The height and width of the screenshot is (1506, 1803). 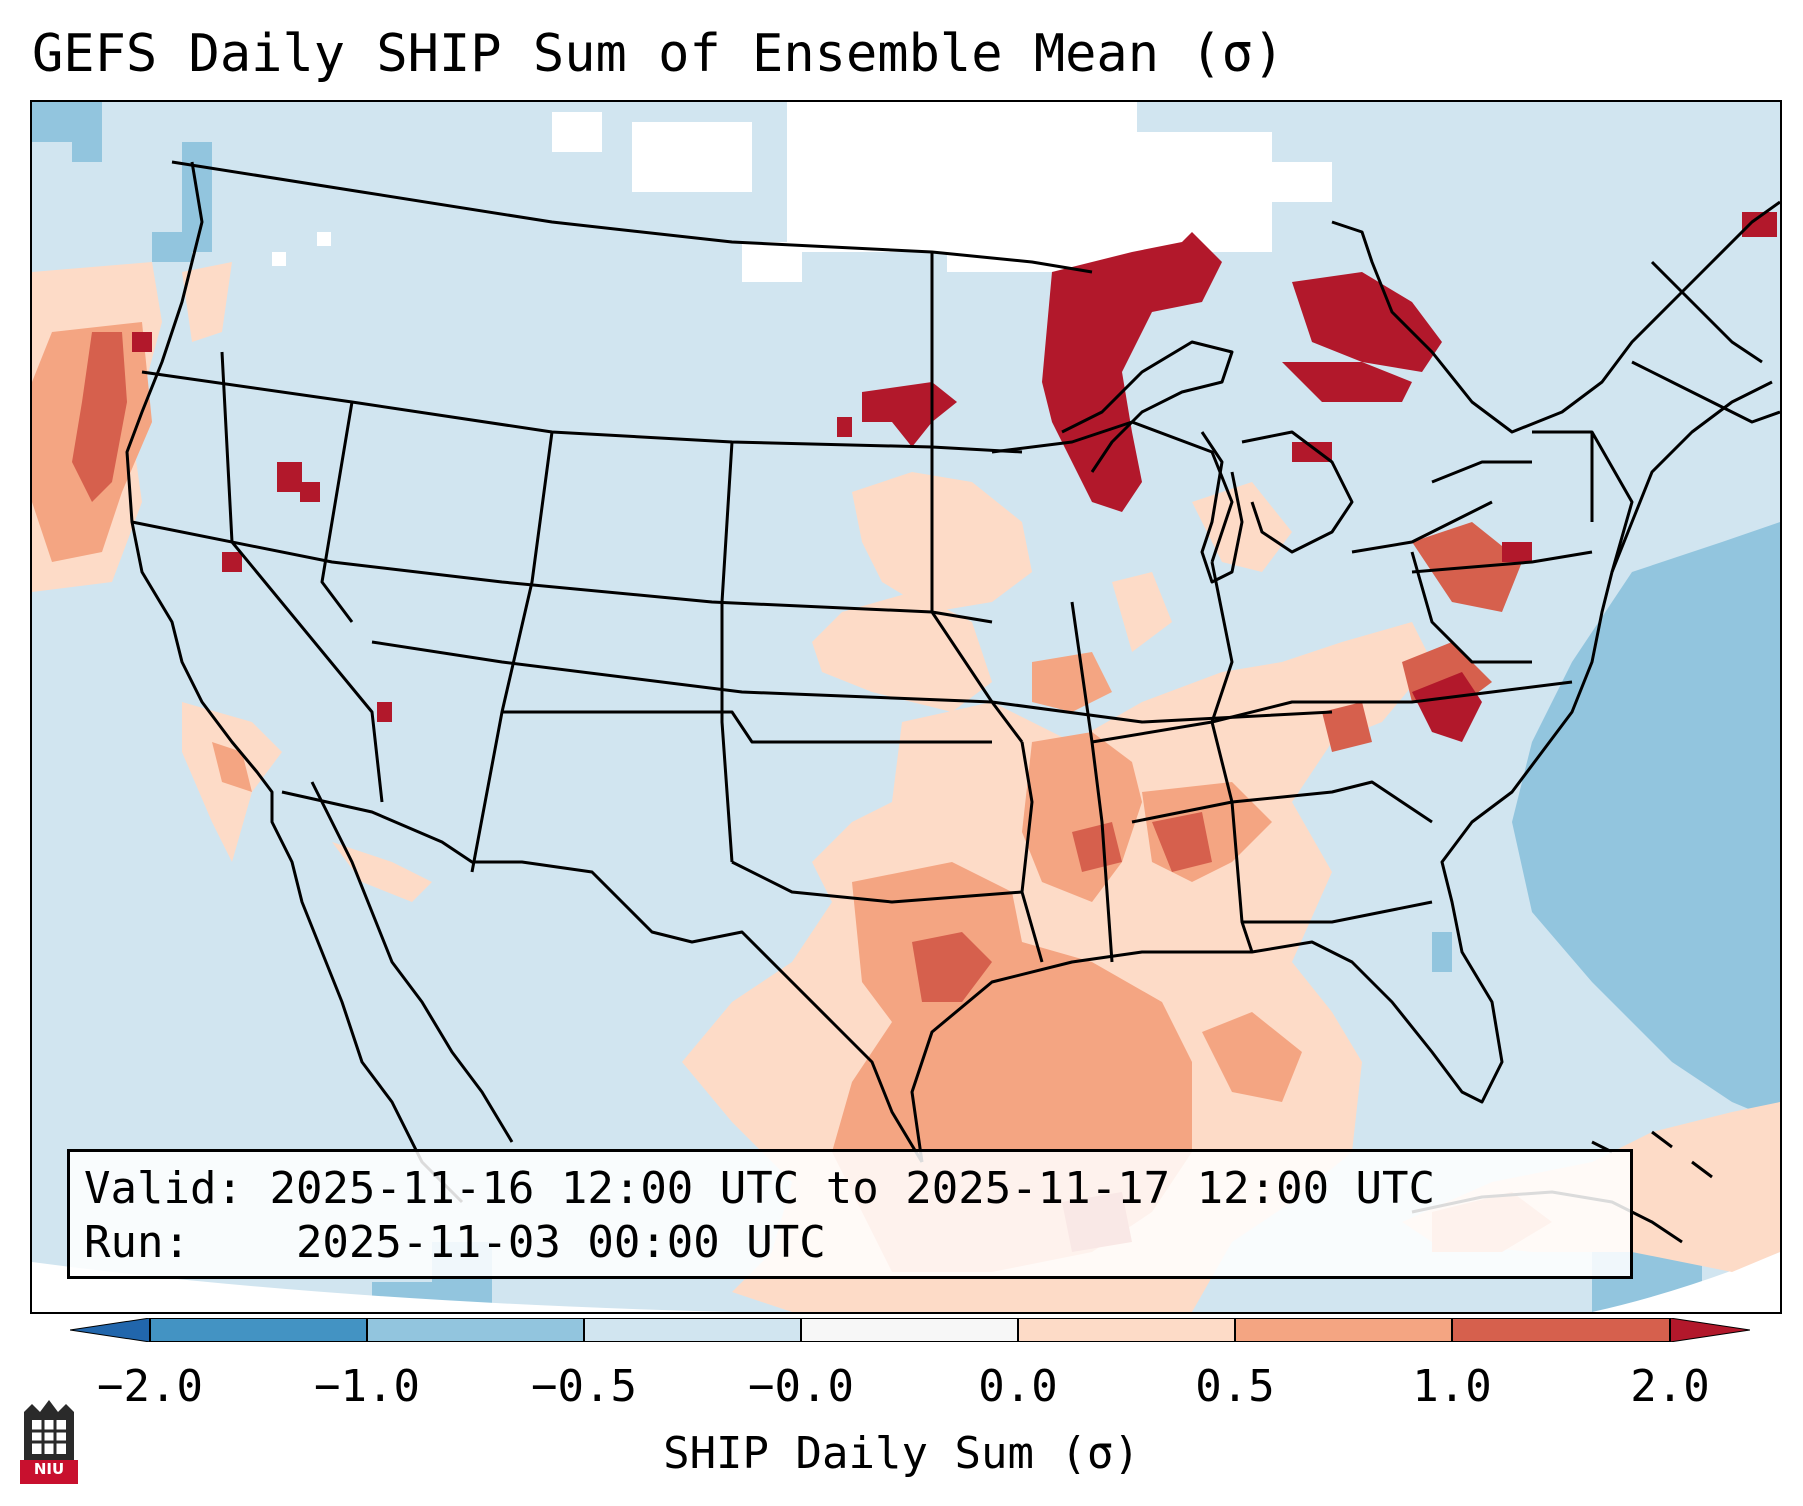 I want to click on niu-logo-text: NIU, so click(x=49, y=1469).